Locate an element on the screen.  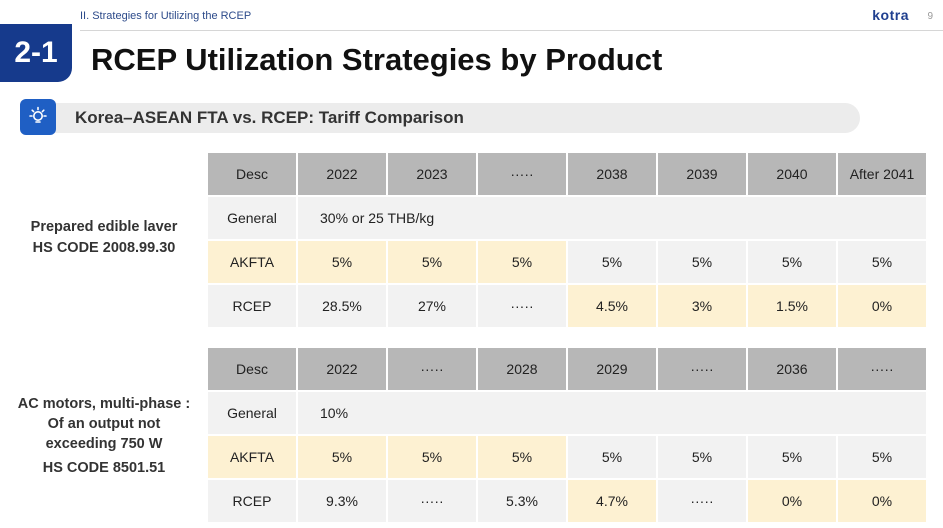
header-cell: 2040 is located at coordinates (792, 174).